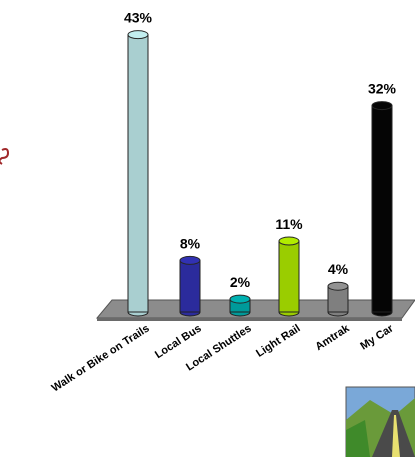 The image size is (415, 457). What do you see at coordinates (278, 340) in the screenshot?
I see `x-tick-label: Light Rail` at bounding box center [278, 340].